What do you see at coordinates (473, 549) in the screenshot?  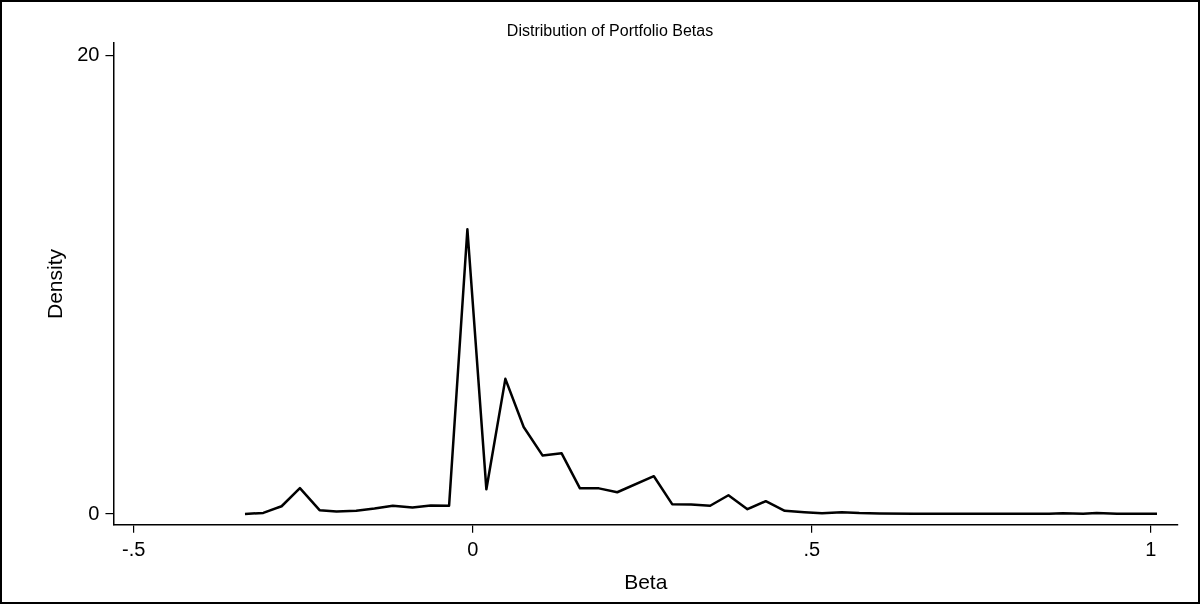 I see `x-tick-label: 0` at bounding box center [473, 549].